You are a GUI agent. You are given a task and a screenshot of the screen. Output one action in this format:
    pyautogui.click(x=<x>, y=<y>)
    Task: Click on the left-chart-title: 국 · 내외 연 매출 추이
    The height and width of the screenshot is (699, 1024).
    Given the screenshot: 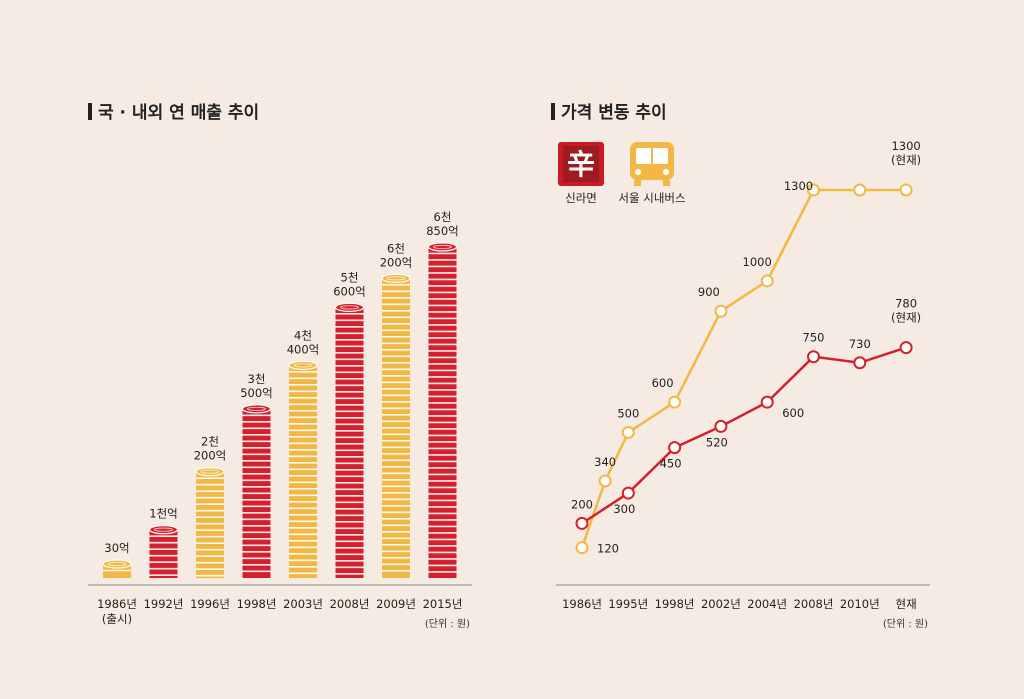 What is the action you would take?
    pyautogui.click(x=173, y=110)
    